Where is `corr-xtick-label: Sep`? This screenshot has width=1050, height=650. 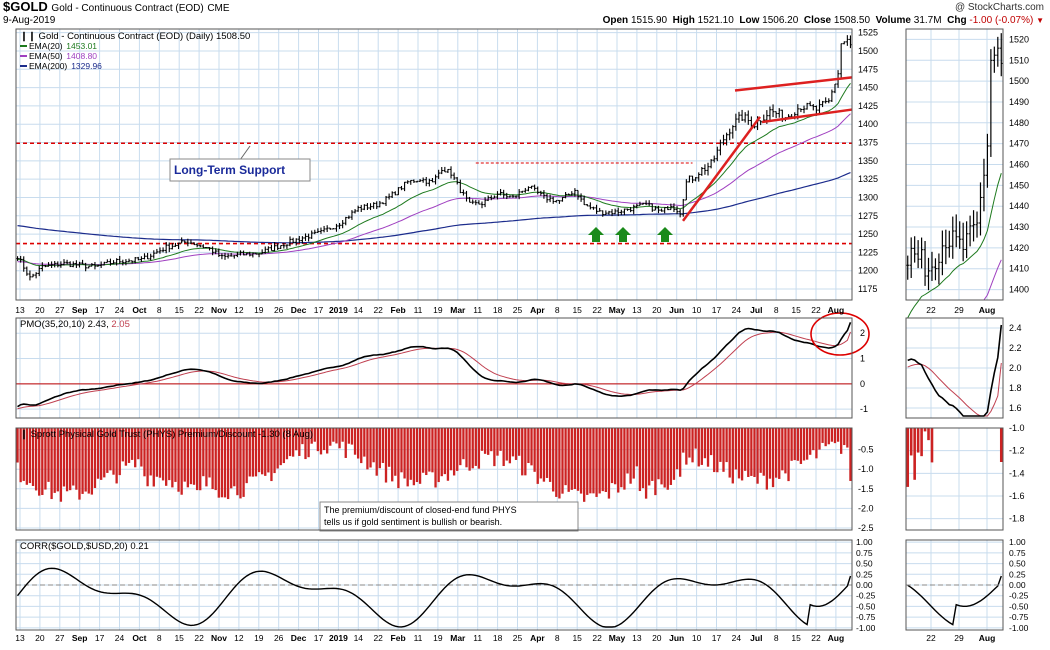
corr-xtick-label: Sep is located at coordinates (80, 638).